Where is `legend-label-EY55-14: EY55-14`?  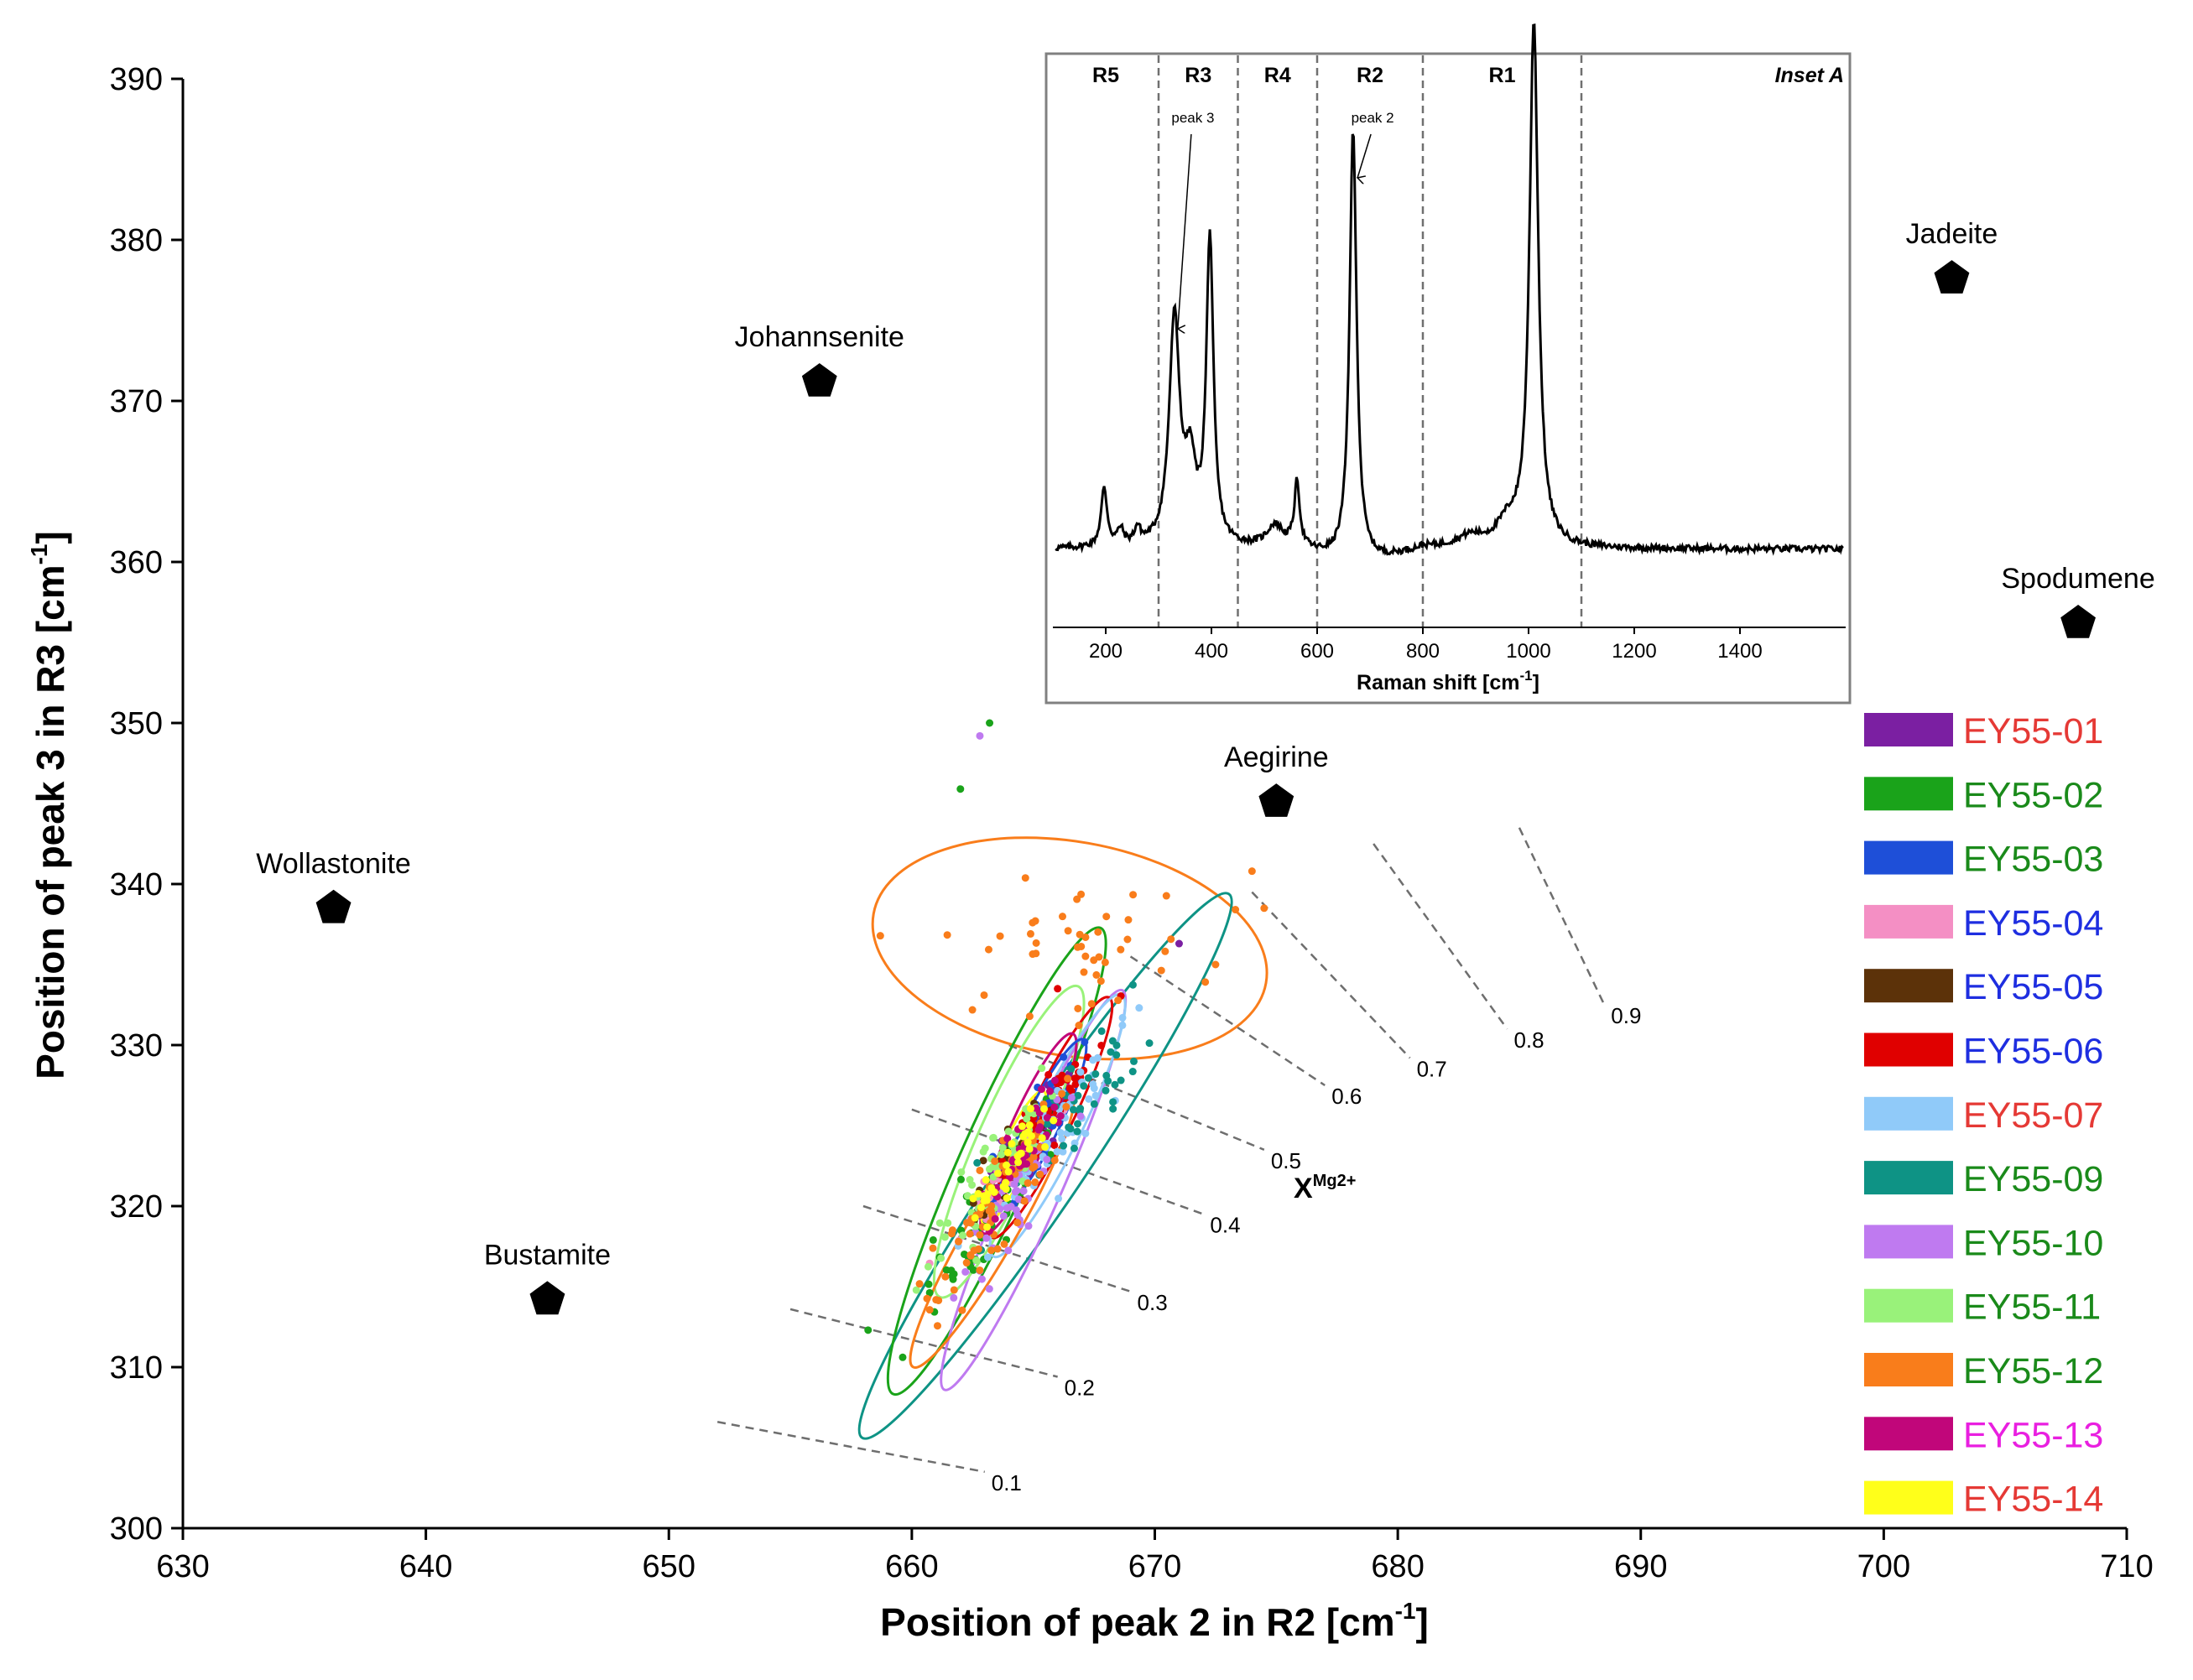
legend-label-EY55-14: EY55-14 is located at coordinates (2033, 1500).